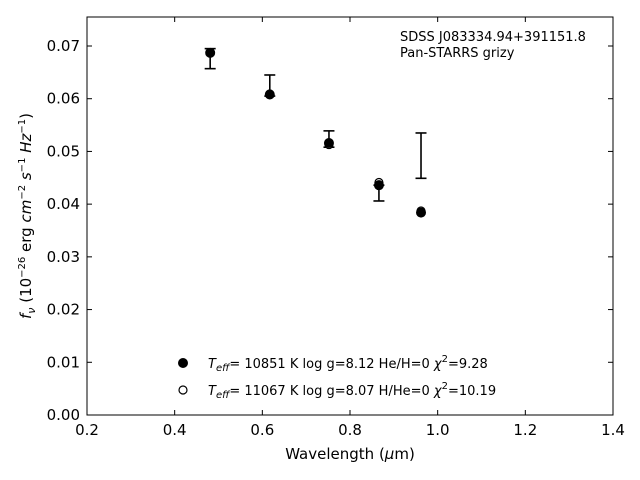 This screenshot has height=480, width=640. I want to click on y-tick-label: 0.02, so click(63, 310).